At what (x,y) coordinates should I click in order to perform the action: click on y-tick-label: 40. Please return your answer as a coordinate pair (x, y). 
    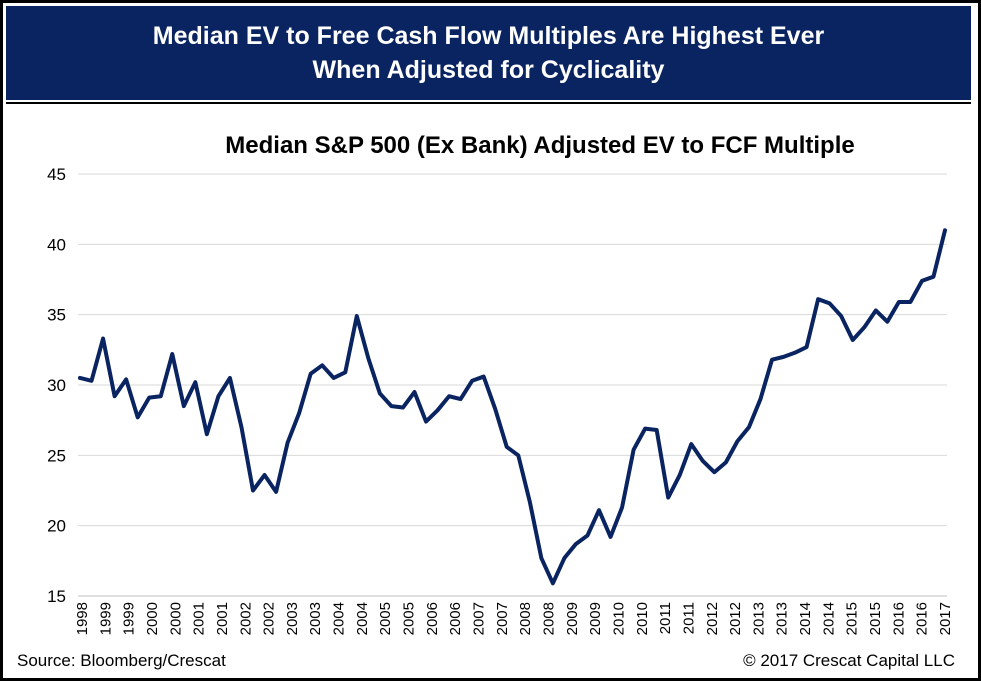
    Looking at the image, I should click on (56, 244).